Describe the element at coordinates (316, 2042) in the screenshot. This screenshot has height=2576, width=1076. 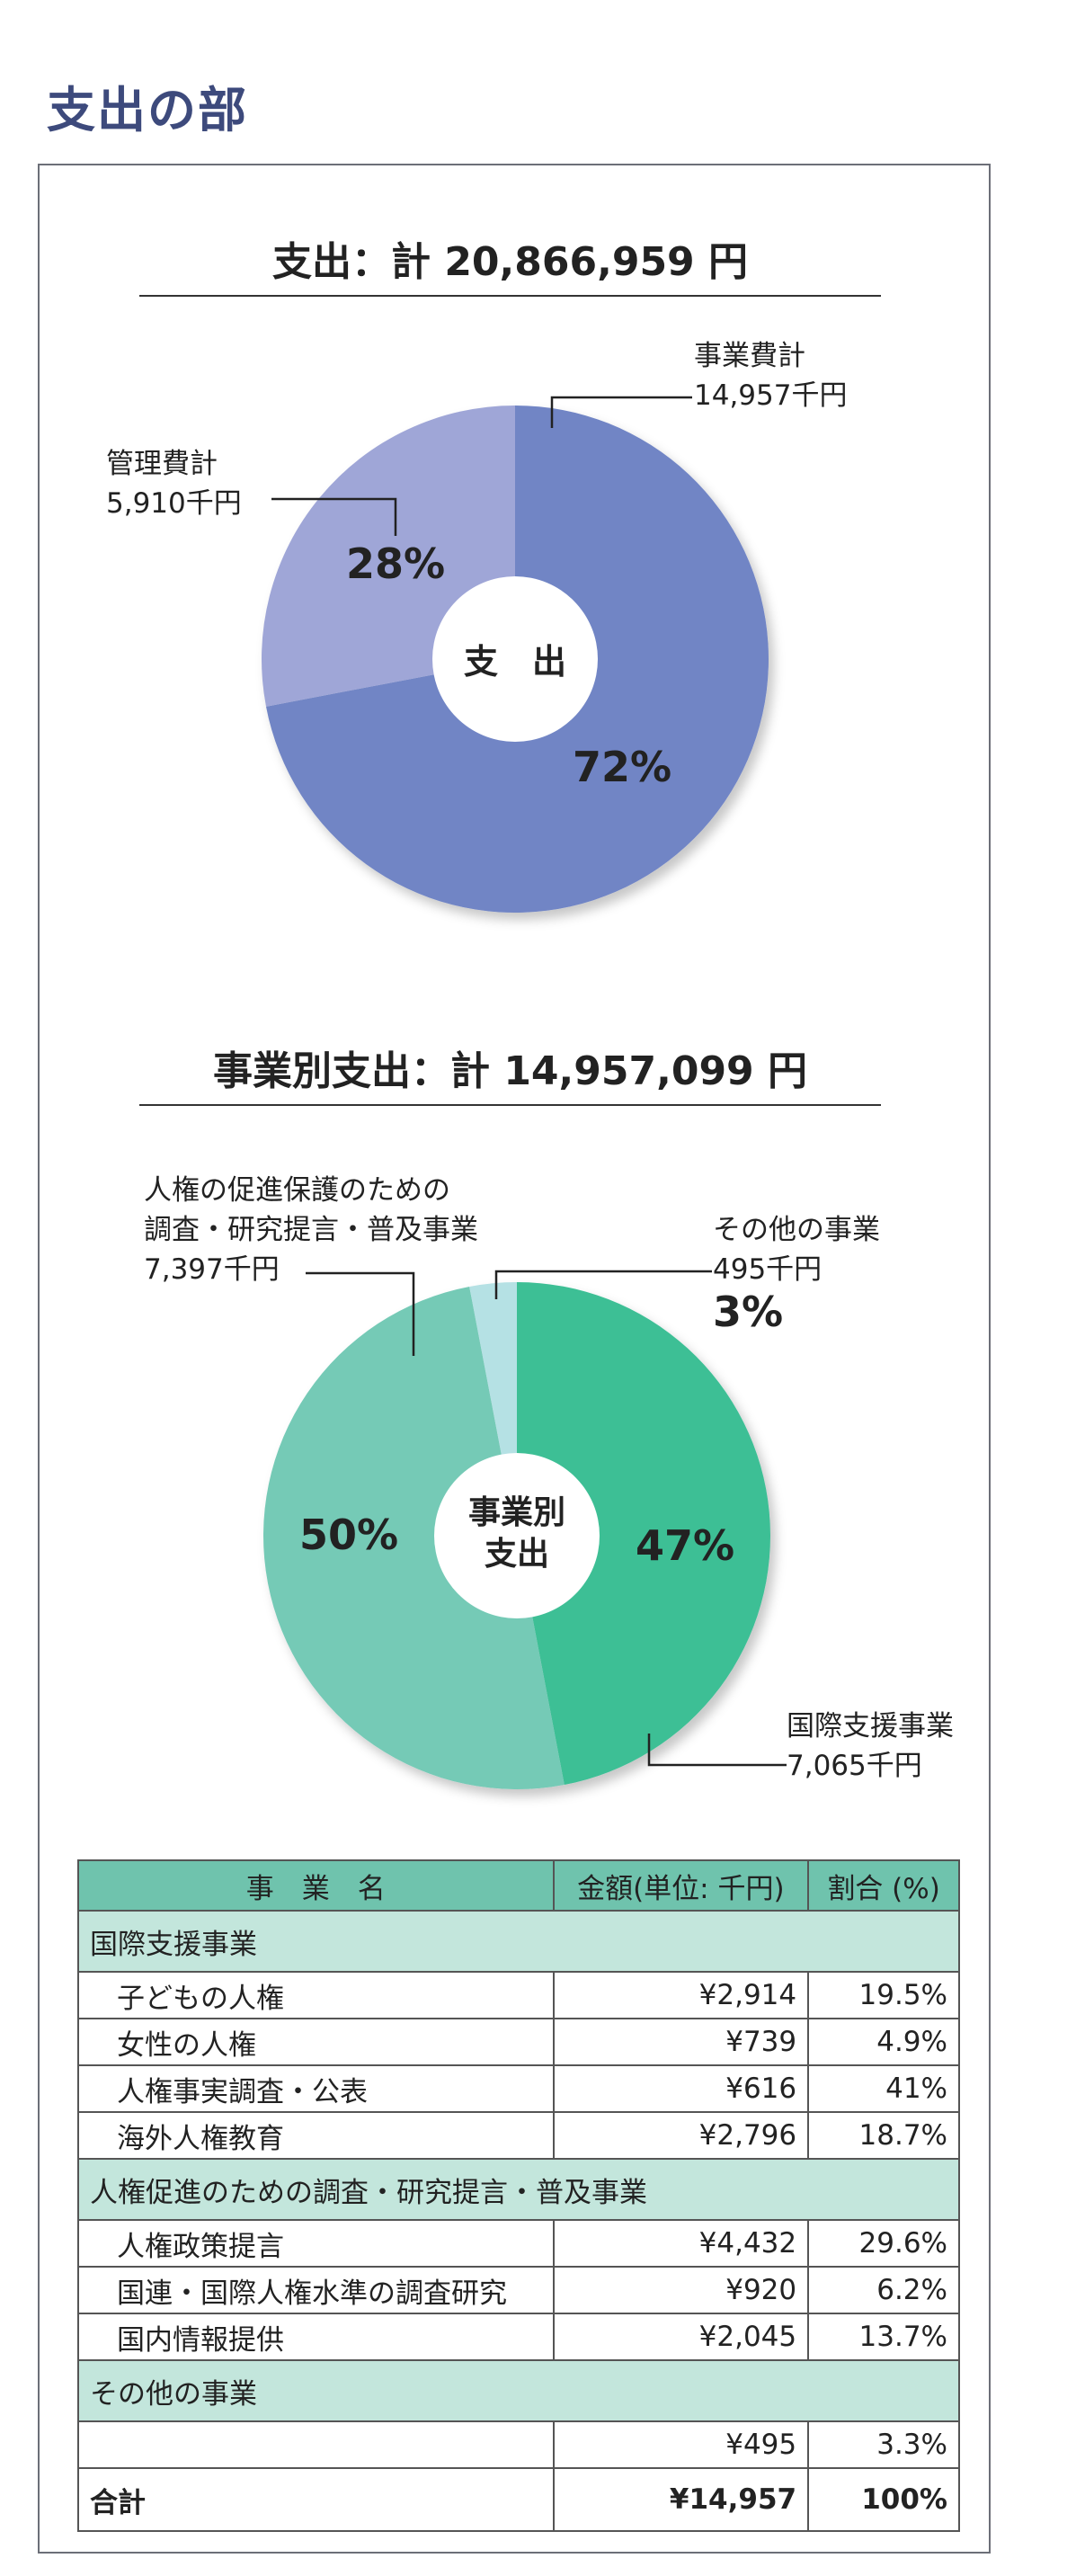
I see `row-name: 女性の人権` at that location.